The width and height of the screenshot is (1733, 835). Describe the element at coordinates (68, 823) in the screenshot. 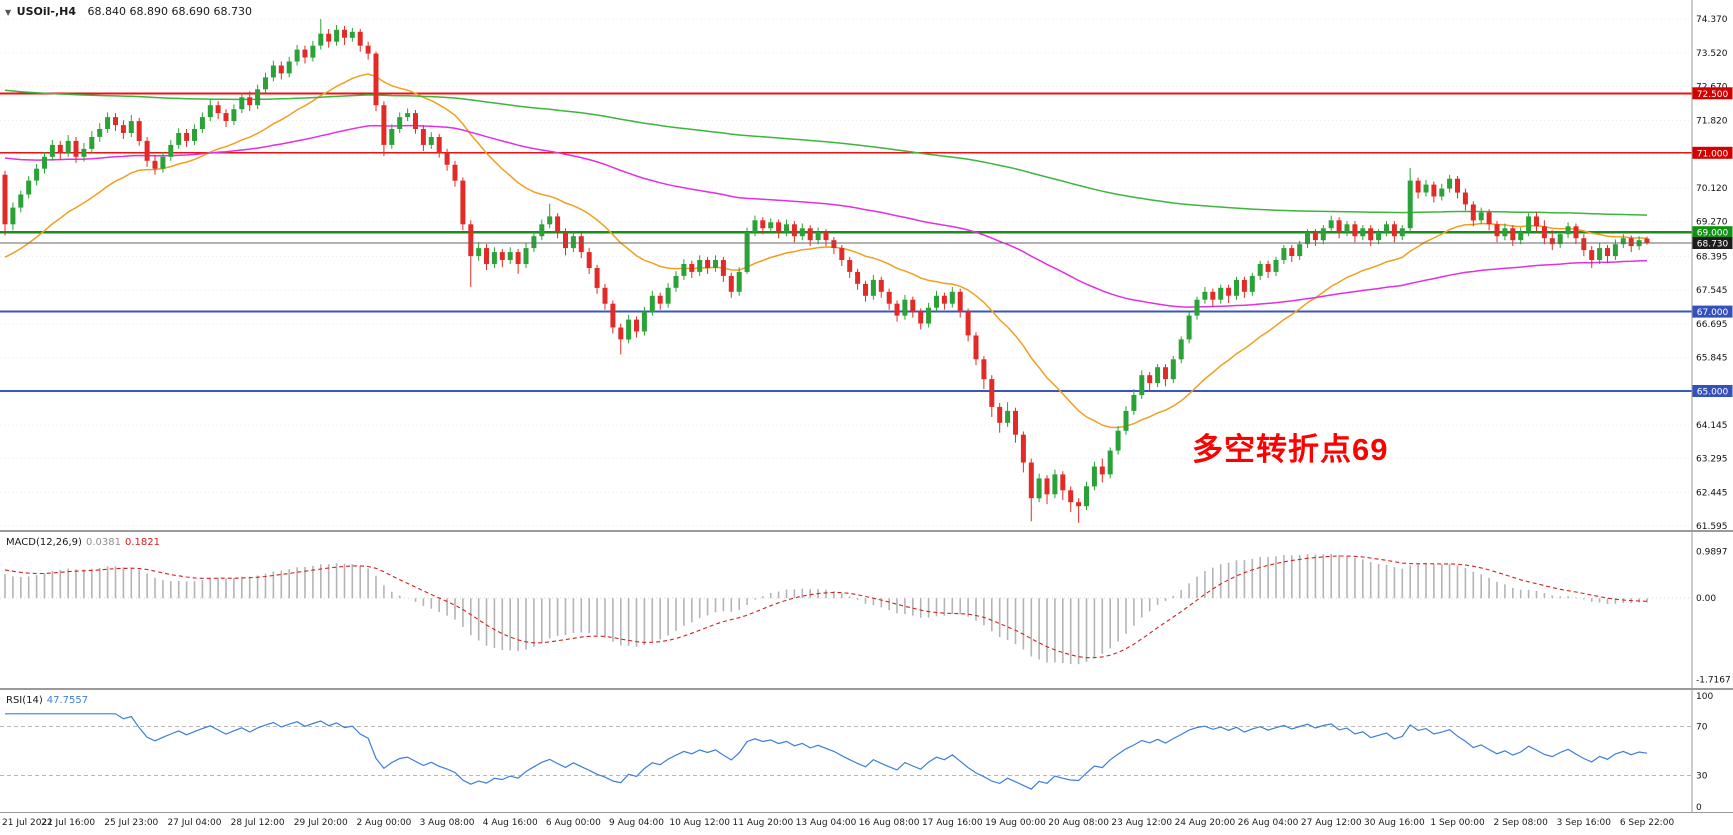

I see `time-axis-label: 22 Jul 16:00` at that location.